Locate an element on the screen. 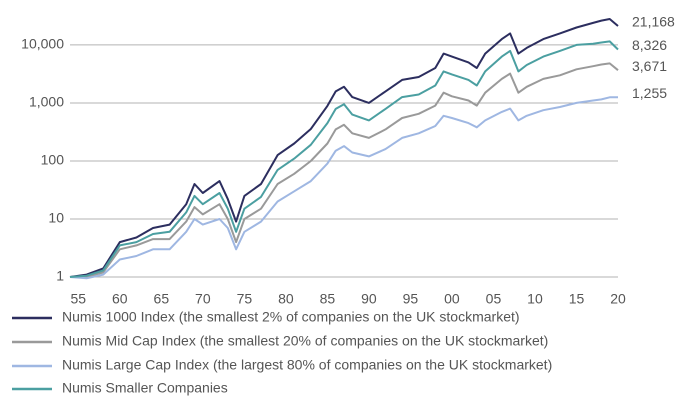  x-tick-label: 75 is located at coordinates (245, 299).